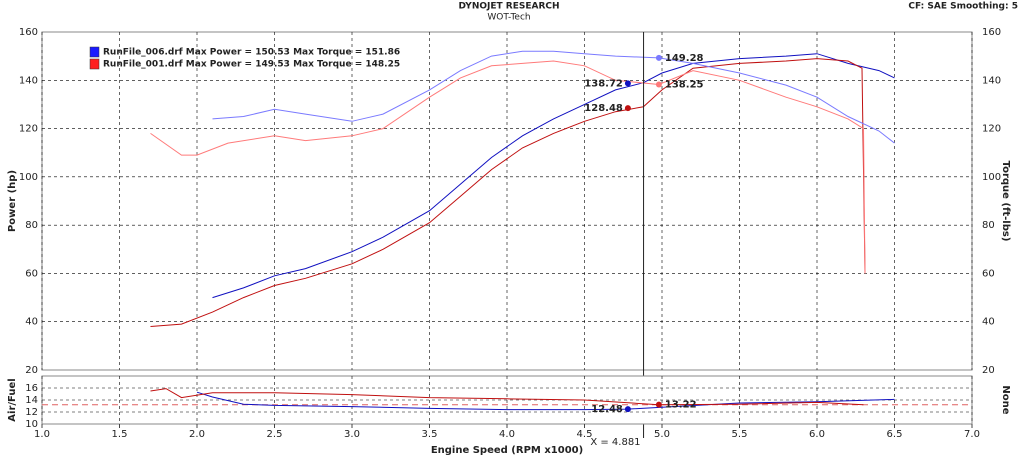  Describe the element at coordinates (684, 58) in the screenshot. I see `cursor-value: 149.28` at that location.